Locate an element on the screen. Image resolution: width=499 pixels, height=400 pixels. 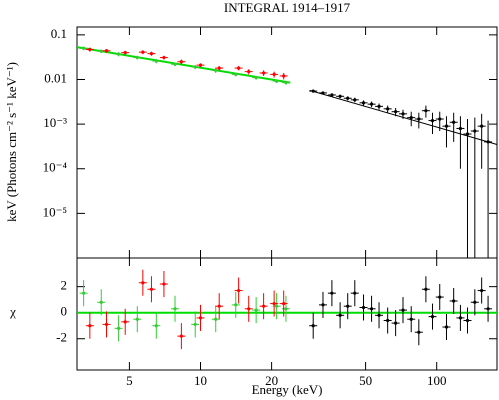
x-tick-label: 50 is located at coordinates (365, 380).